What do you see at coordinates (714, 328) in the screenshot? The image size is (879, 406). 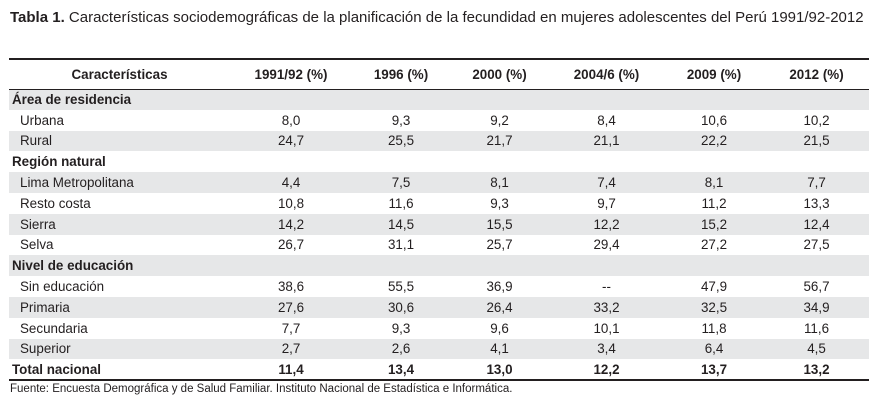 I see `table-cell: 11,8` at bounding box center [714, 328].